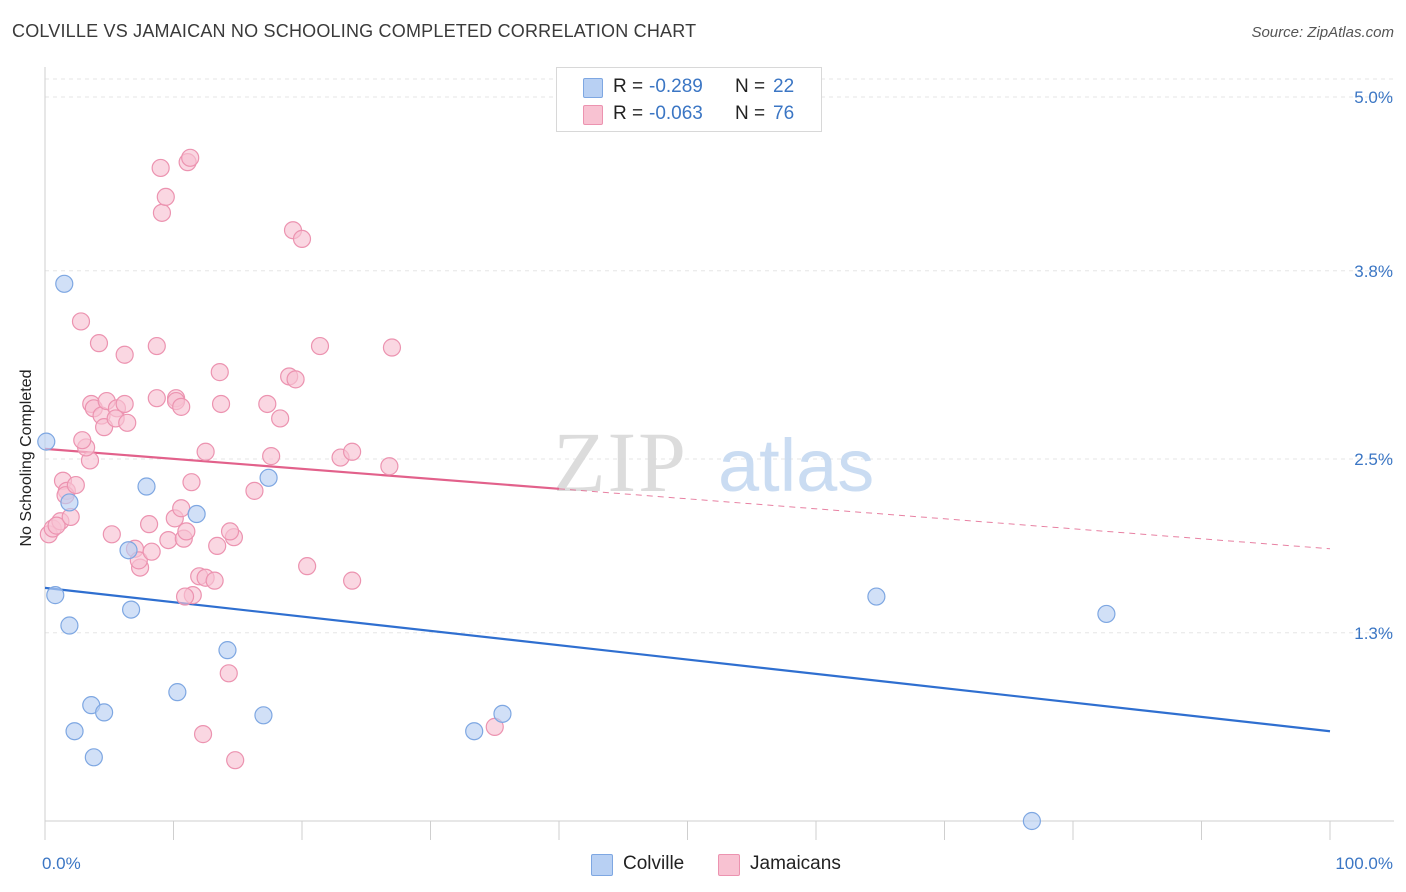 This screenshot has width=1406, height=892. Describe the element at coordinates (944, 519) in the screenshot. I see `jamaican-trend-extension` at that location.